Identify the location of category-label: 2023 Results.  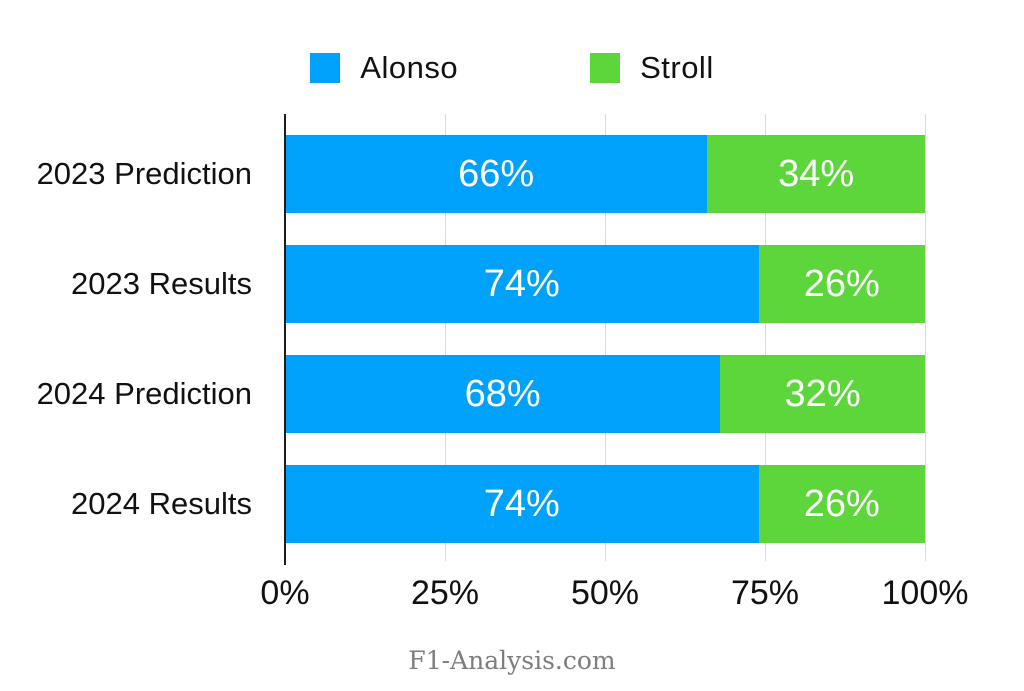
(161, 283).